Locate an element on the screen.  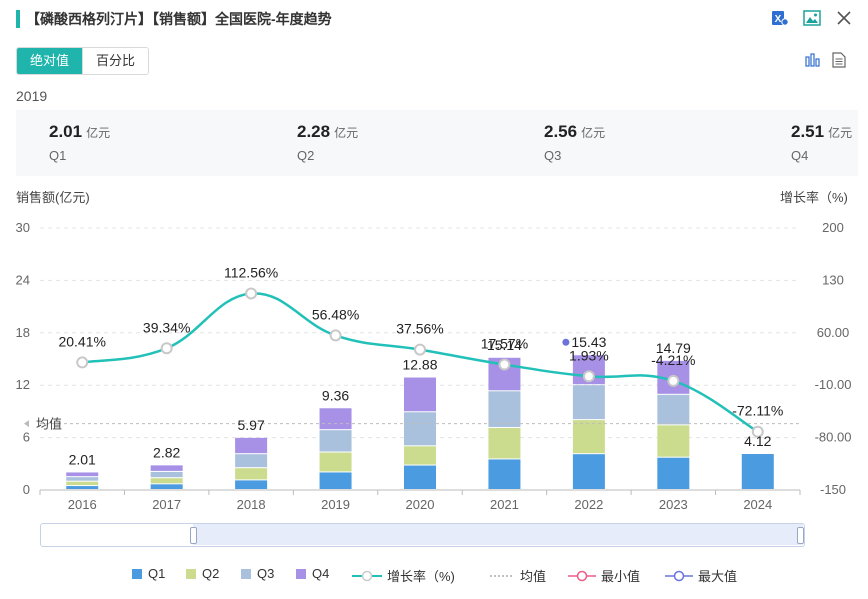
y2-tick-label: 130 is located at coordinates (833, 279).